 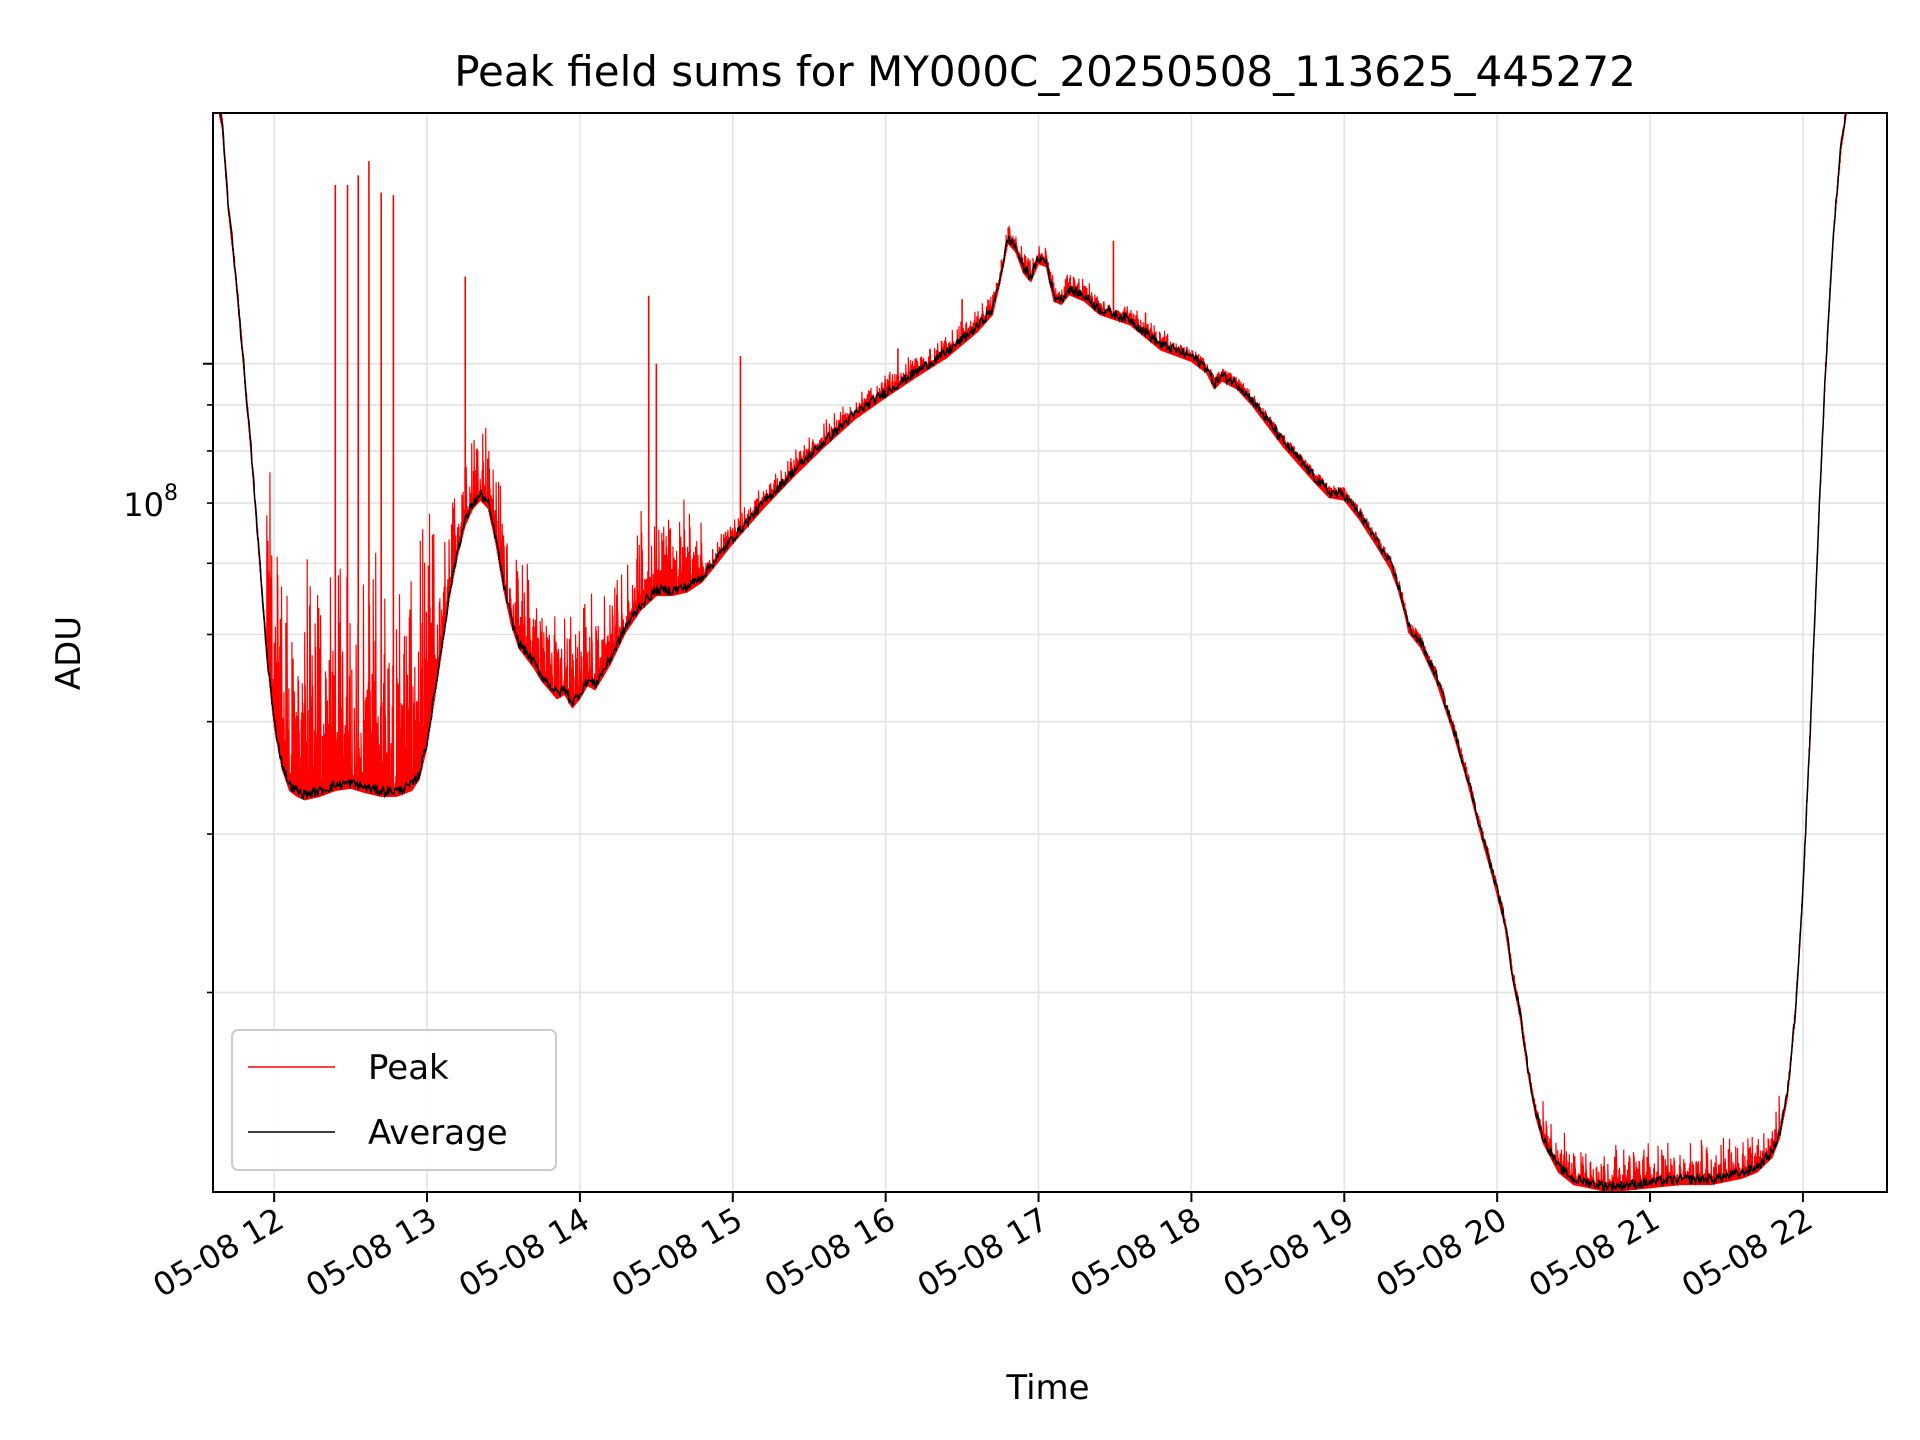 What do you see at coordinates (408, 1068) in the screenshot?
I see `legend-label-peak: Peak` at bounding box center [408, 1068].